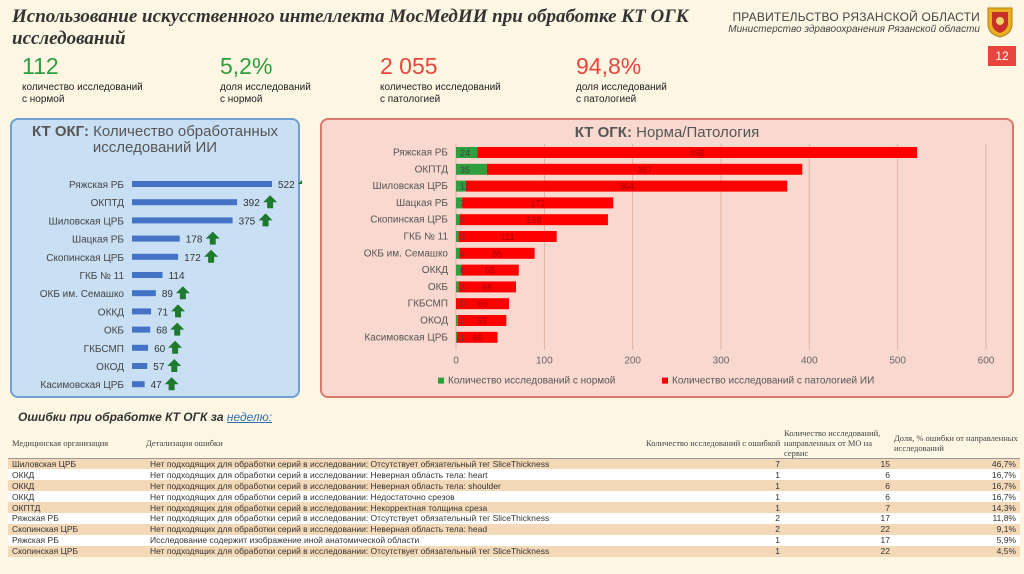 The image size is (1024, 574). Describe the element at coordinates (160, 349) in the screenshot. I see `value-label: 60` at that location.